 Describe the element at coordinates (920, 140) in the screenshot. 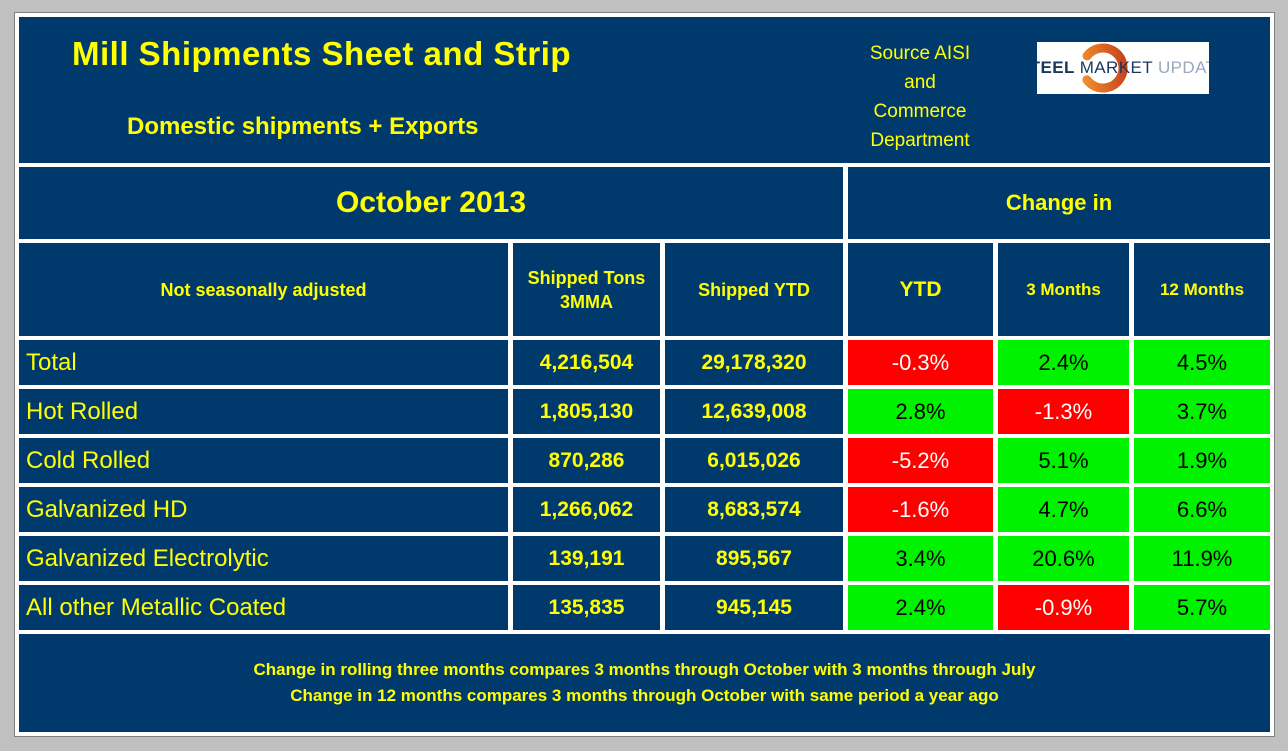

I see `source-line: Department` at that location.